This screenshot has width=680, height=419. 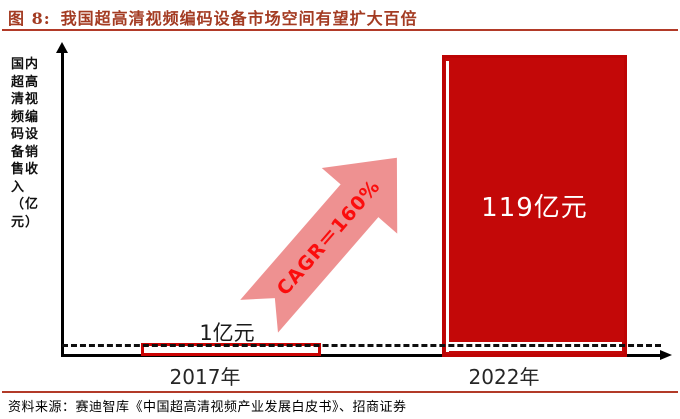 I want to click on x-tick-label-2017: 2017年, so click(x=205, y=377).